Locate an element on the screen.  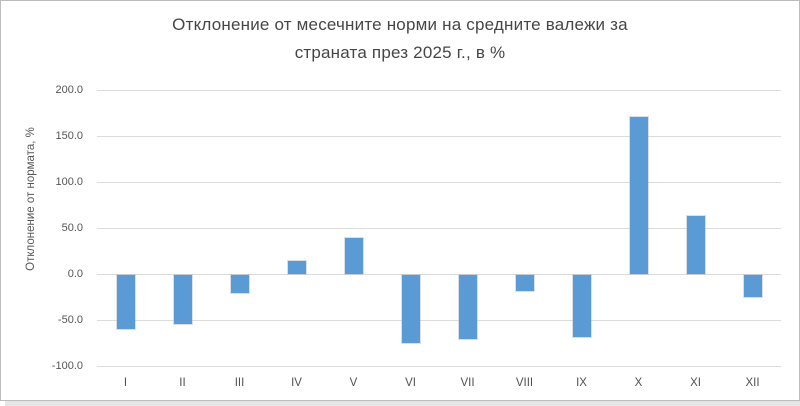
bar-XI is located at coordinates (695, 245).